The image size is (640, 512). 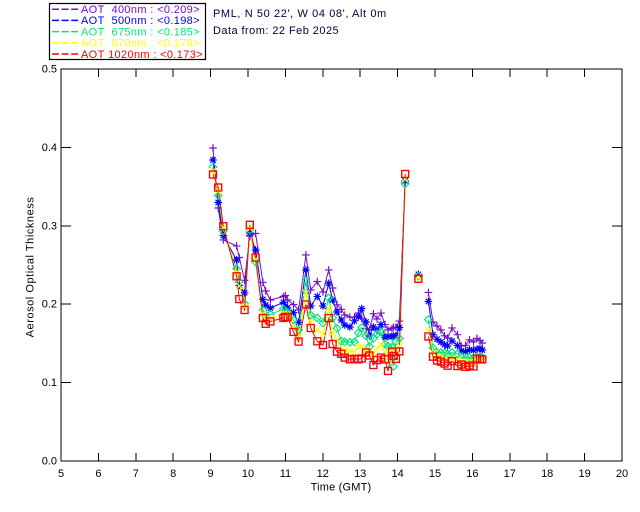 What do you see at coordinates (173, 474) in the screenshot?
I see `svg-text: 8` at bounding box center [173, 474].